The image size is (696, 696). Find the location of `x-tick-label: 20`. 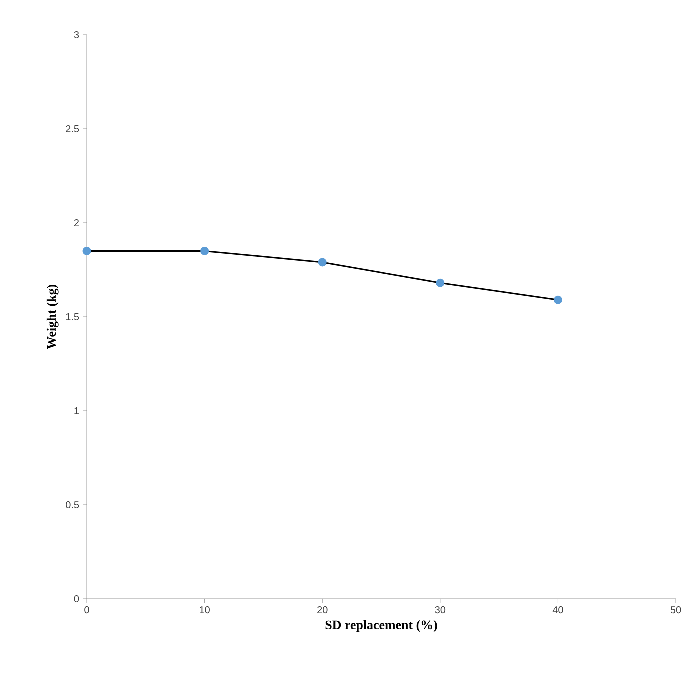

x-tick-label: 20 is located at coordinates (323, 610).